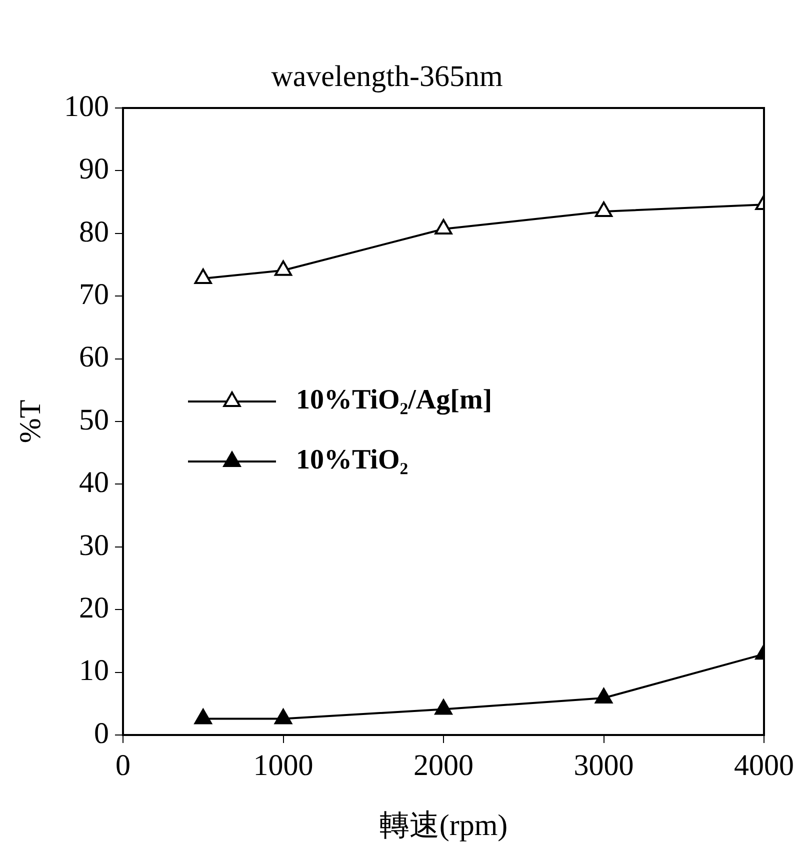 The height and width of the screenshot is (859, 804). I want to click on y-tick-label: 20, so click(94, 607).